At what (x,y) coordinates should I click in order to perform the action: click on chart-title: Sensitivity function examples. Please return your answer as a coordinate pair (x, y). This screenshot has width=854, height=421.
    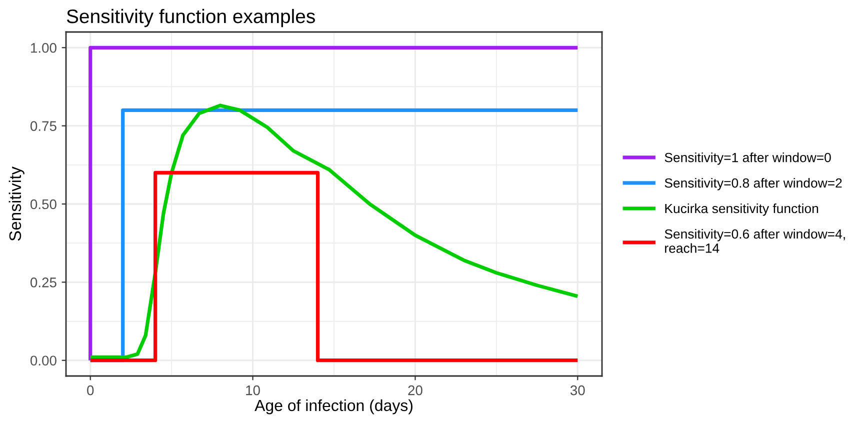
    Looking at the image, I should click on (190, 18).